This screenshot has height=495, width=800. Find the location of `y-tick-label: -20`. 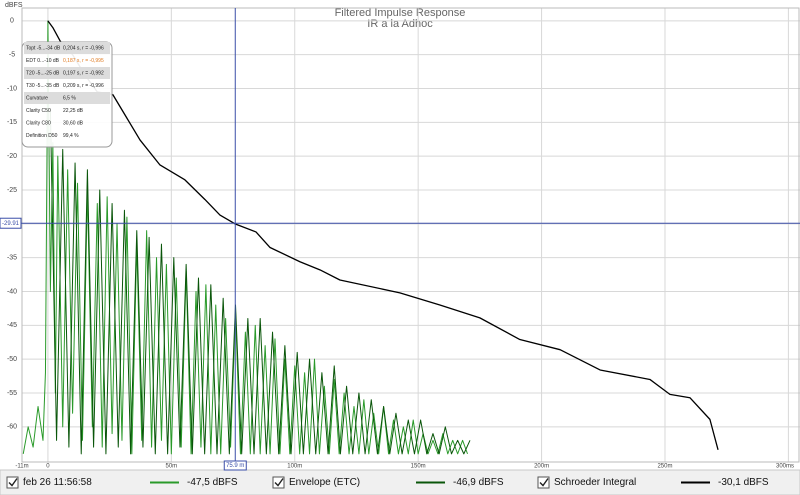

y-tick-label: -20 is located at coordinates (12, 156).